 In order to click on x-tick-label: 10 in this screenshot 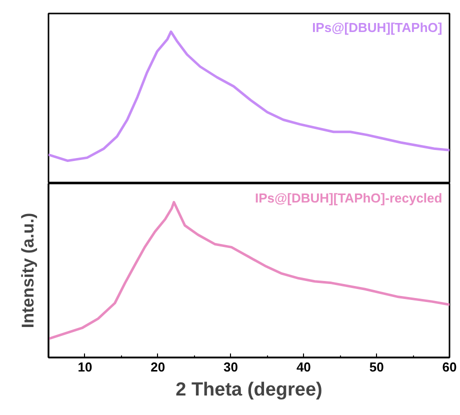, I will do `click(85, 367)`.